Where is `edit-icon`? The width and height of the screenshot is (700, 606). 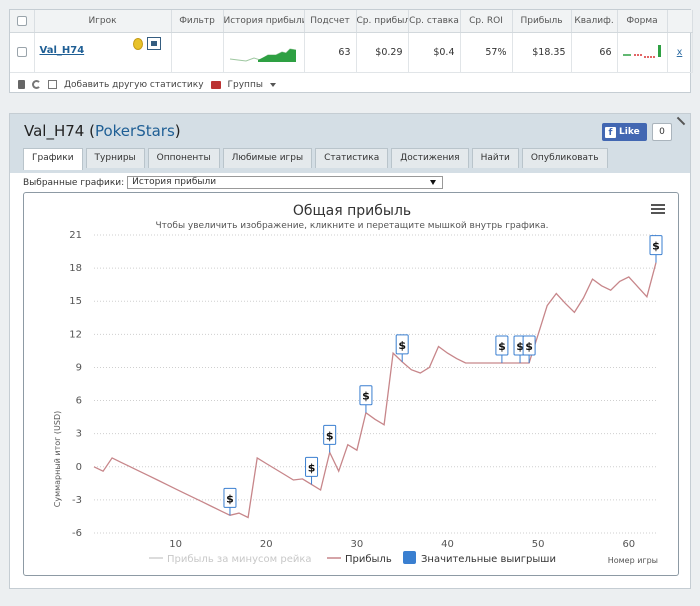
edit-icon is located at coordinates (153, 43).